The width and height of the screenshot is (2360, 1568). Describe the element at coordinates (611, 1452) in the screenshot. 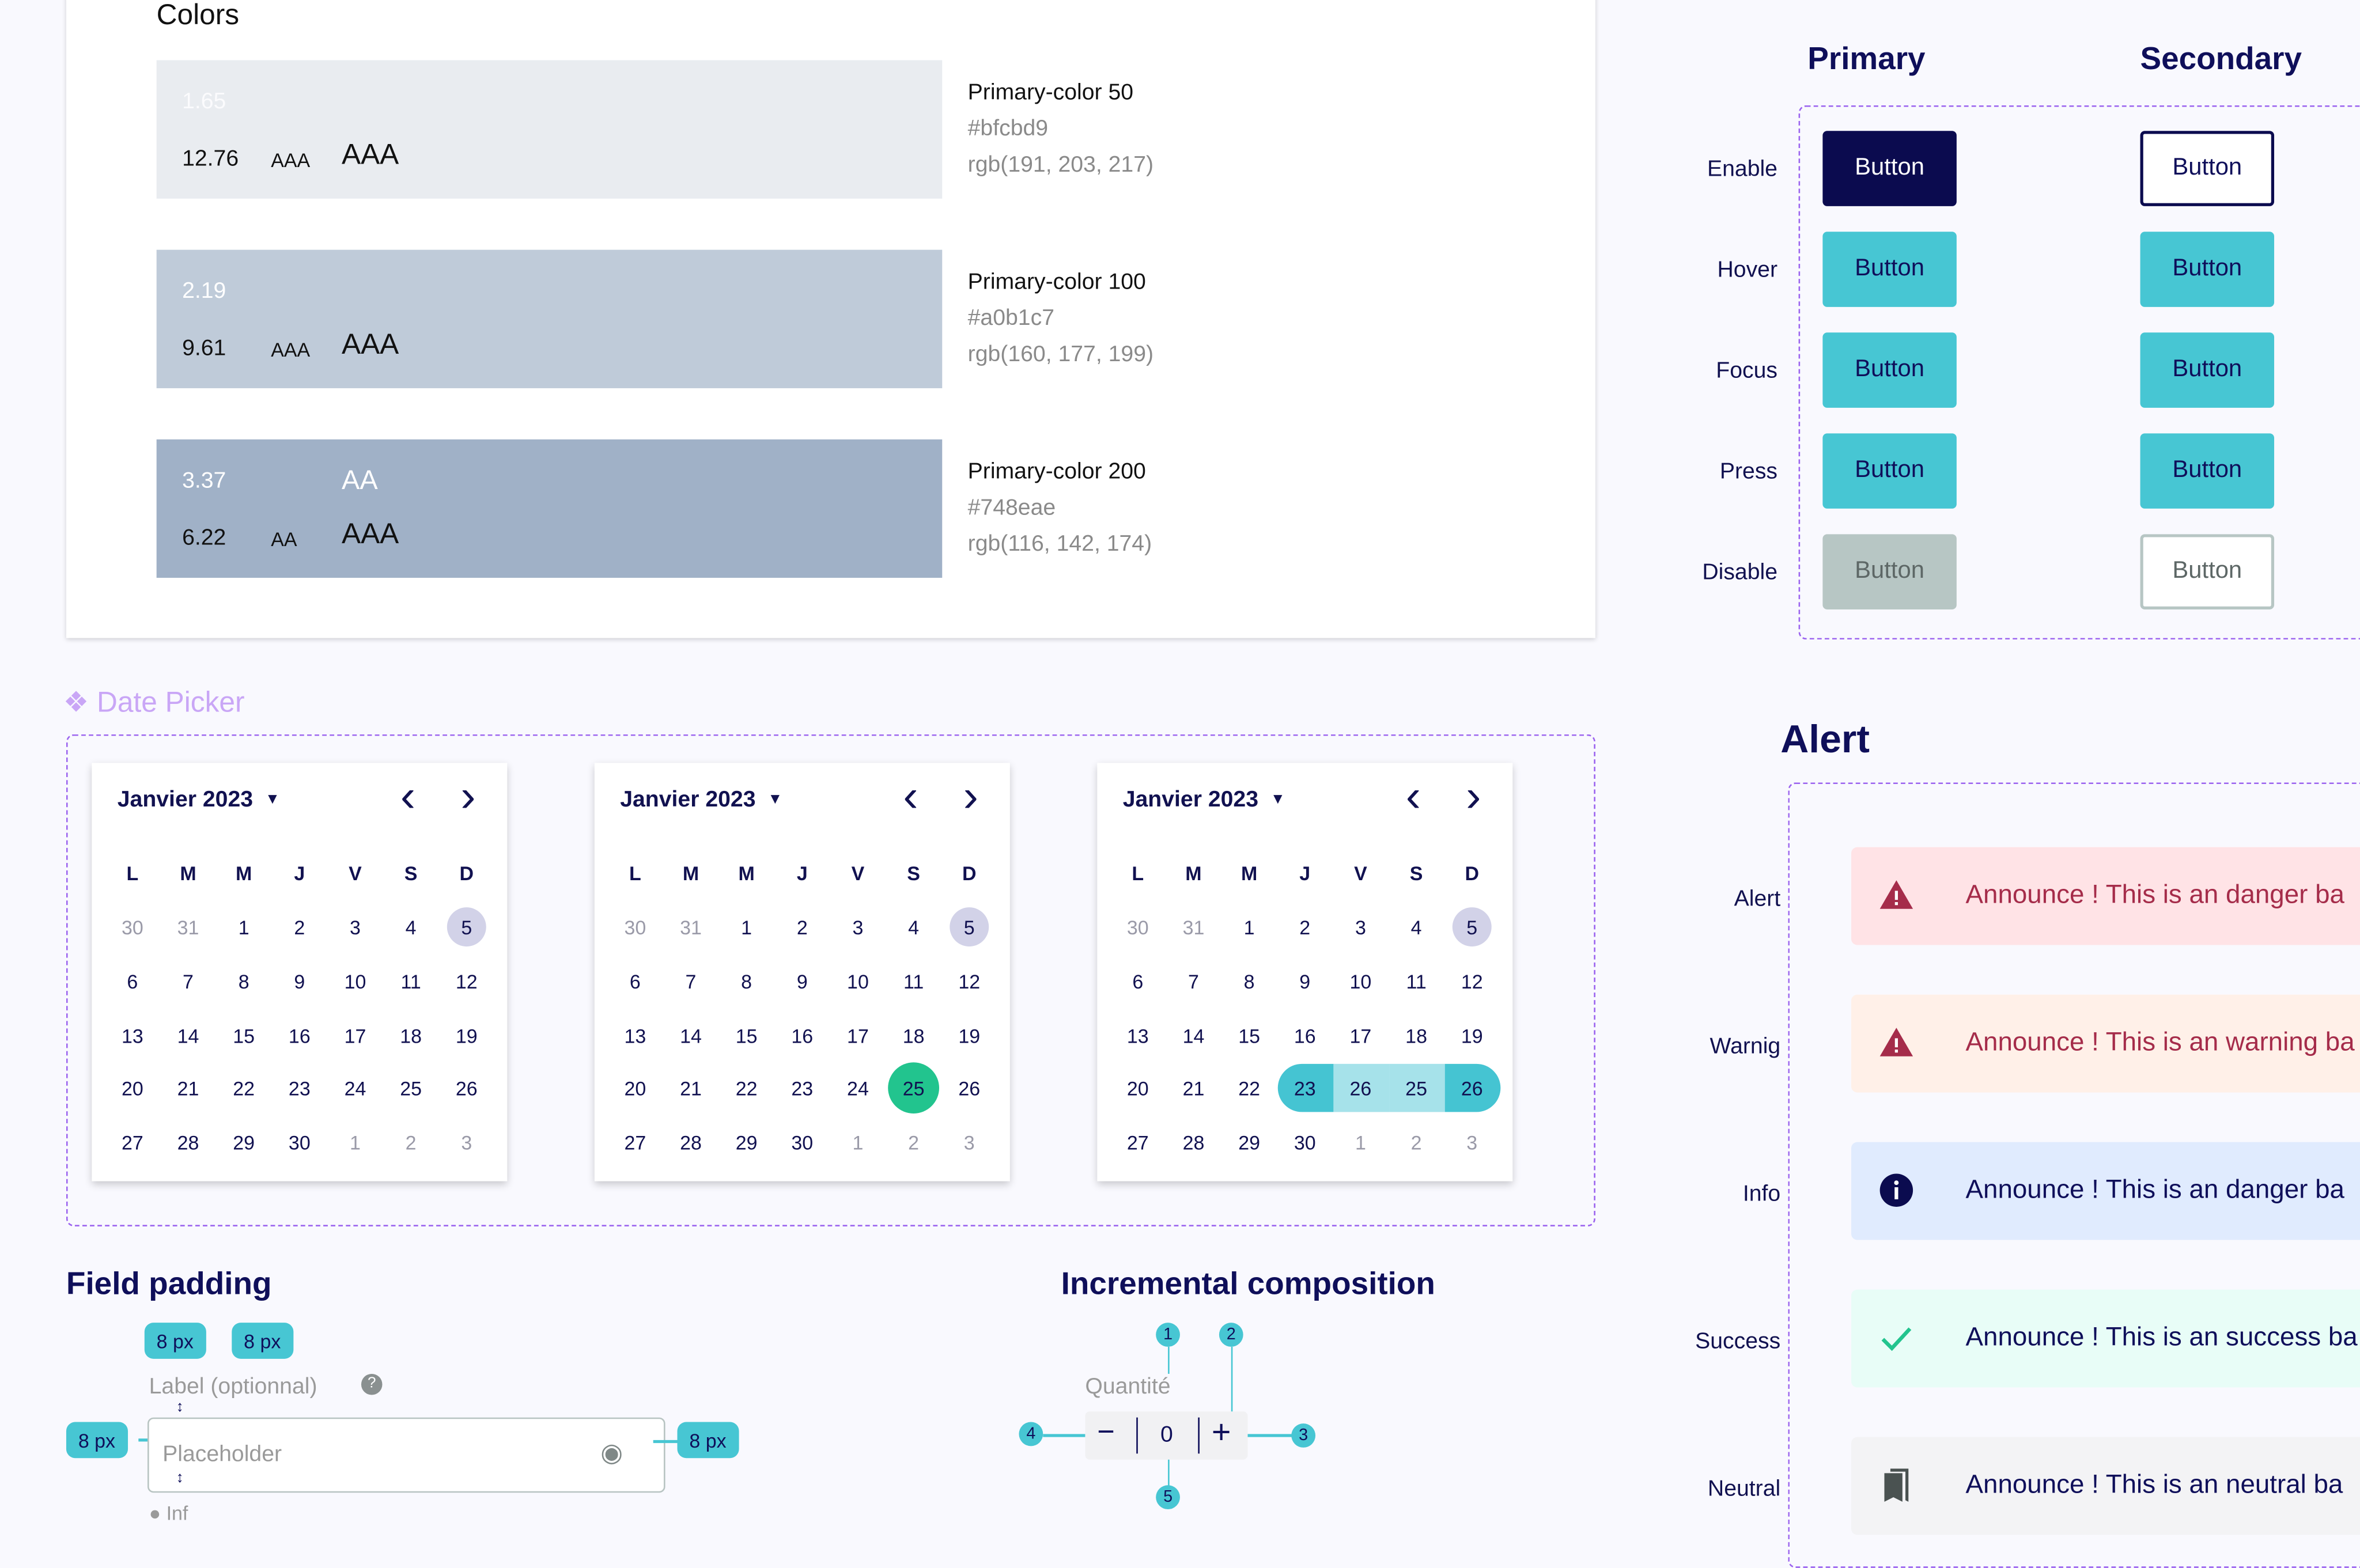

I see `eye-icon: ◉` at that location.